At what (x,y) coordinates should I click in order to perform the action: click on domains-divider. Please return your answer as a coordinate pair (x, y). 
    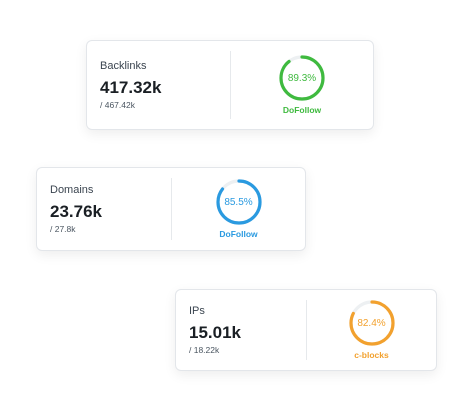
    Looking at the image, I should click on (171, 209).